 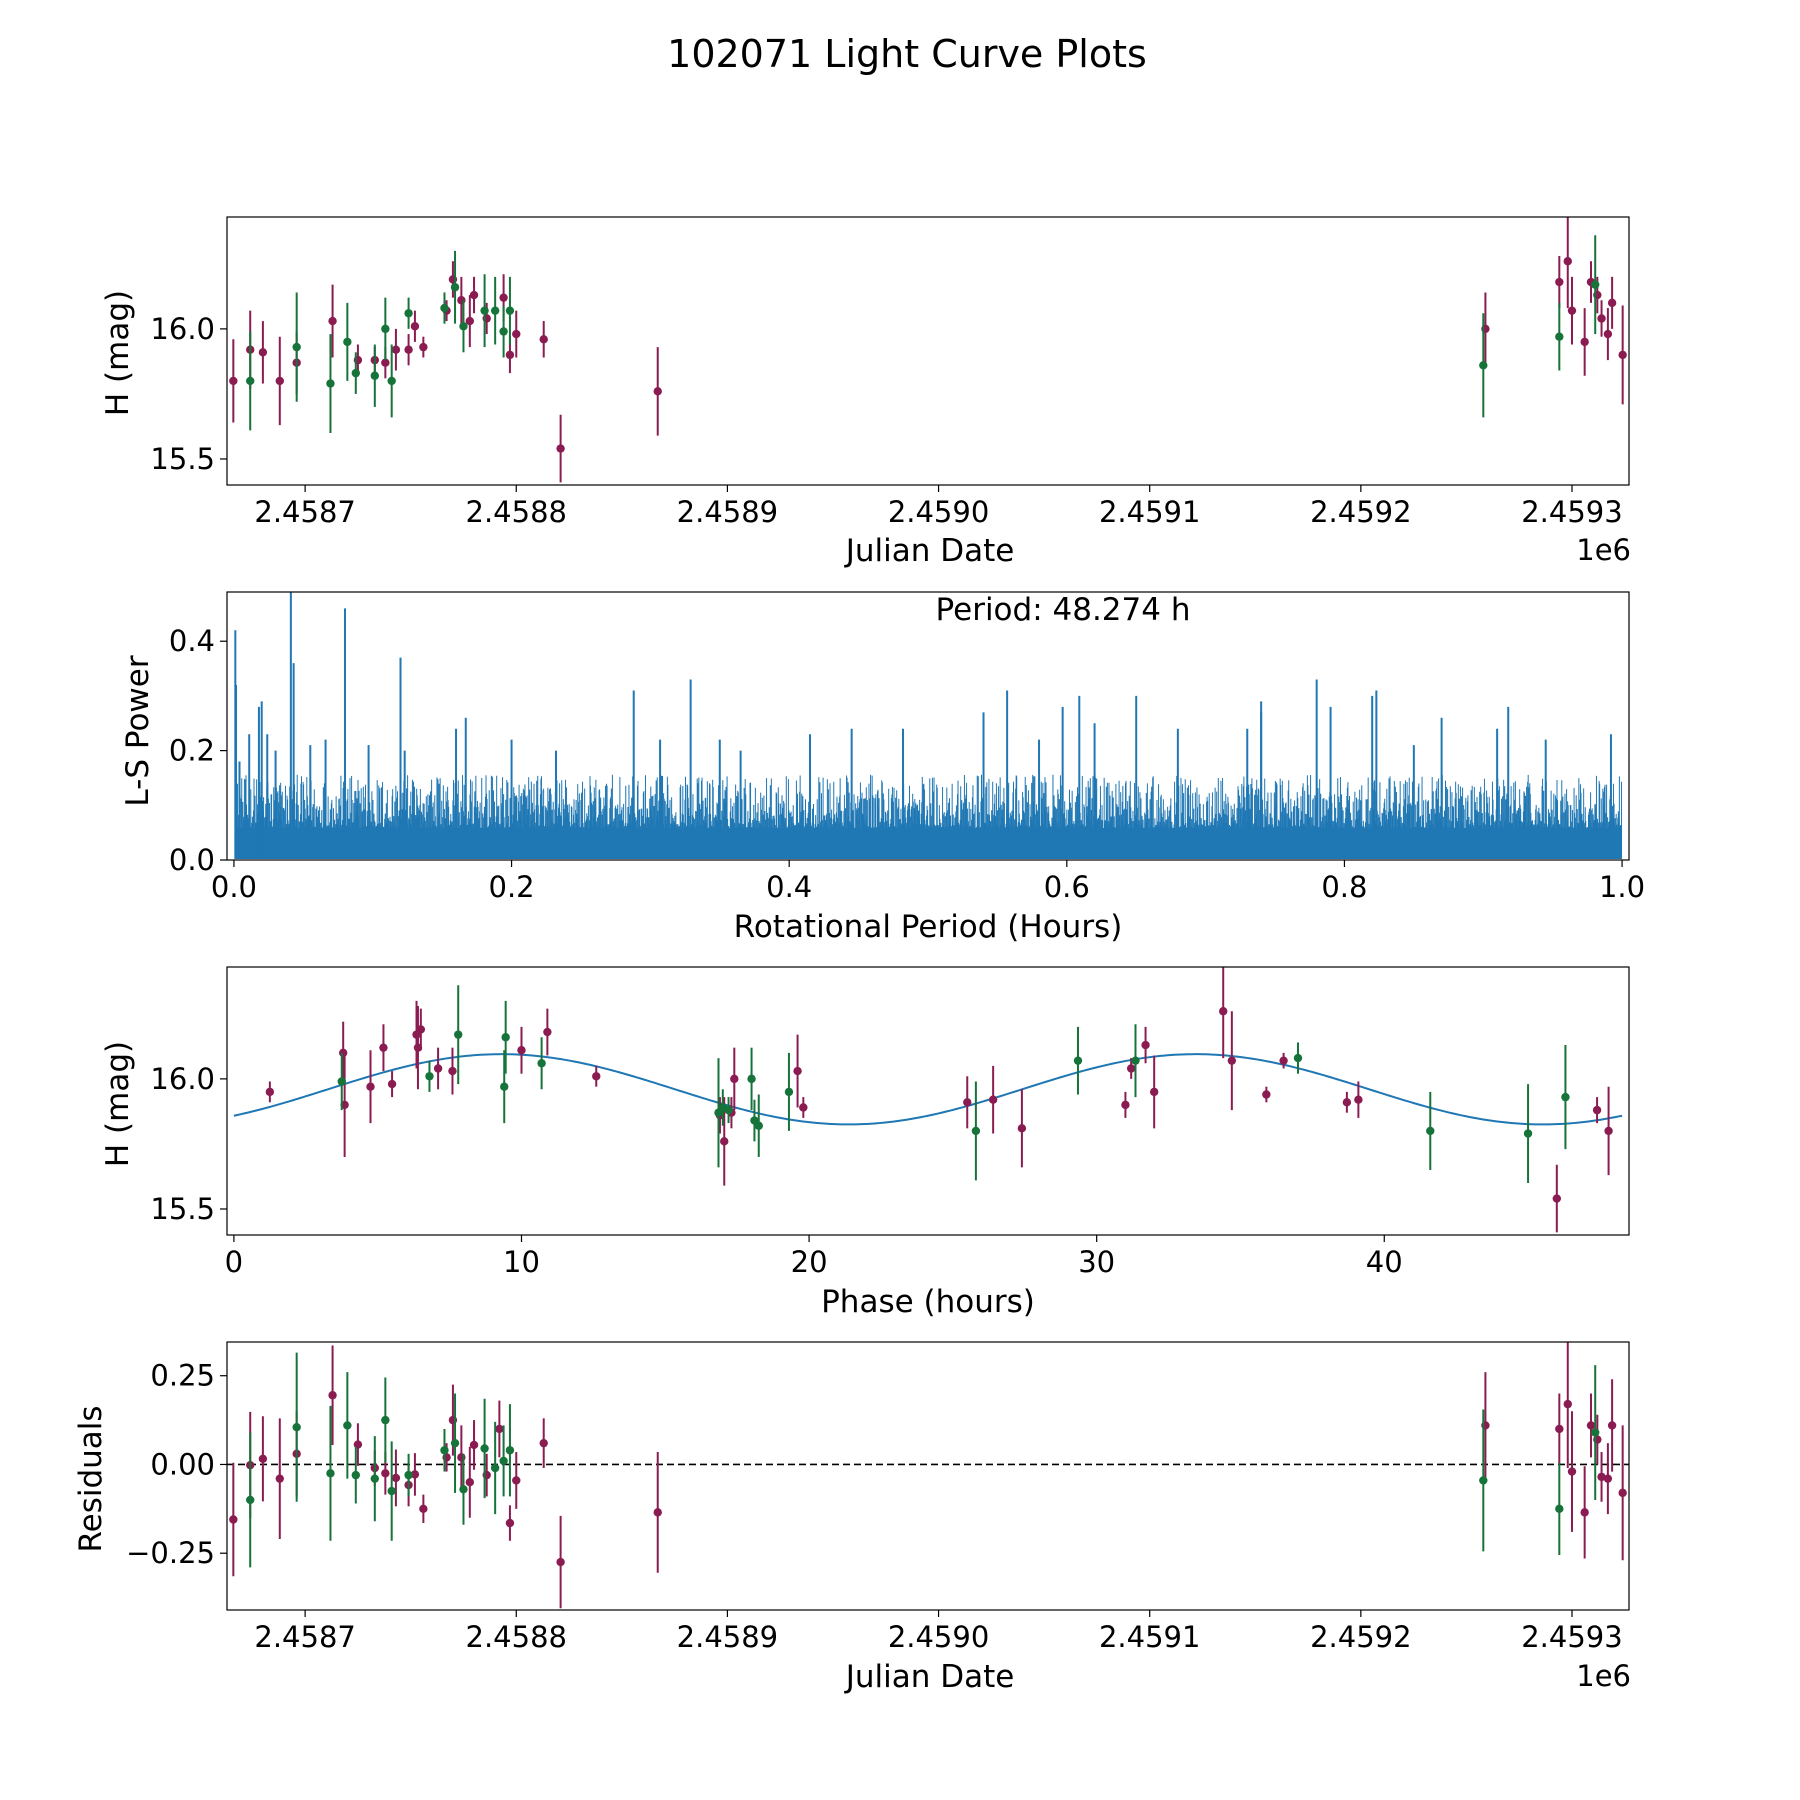 I want to click on x-tick-label: 0.6, so click(x=1067, y=887).